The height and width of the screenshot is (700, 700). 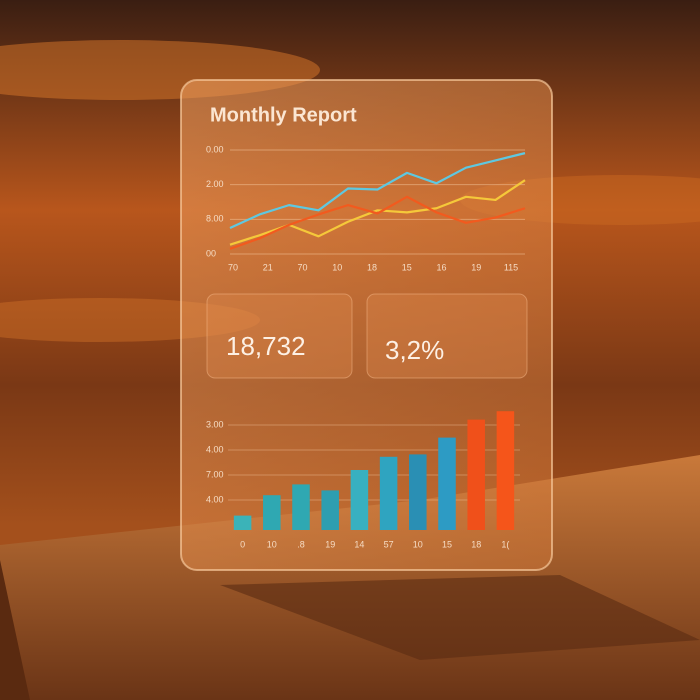 What do you see at coordinates (389, 544) in the screenshot?
I see `x-tick-label: 57` at bounding box center [389, 544].